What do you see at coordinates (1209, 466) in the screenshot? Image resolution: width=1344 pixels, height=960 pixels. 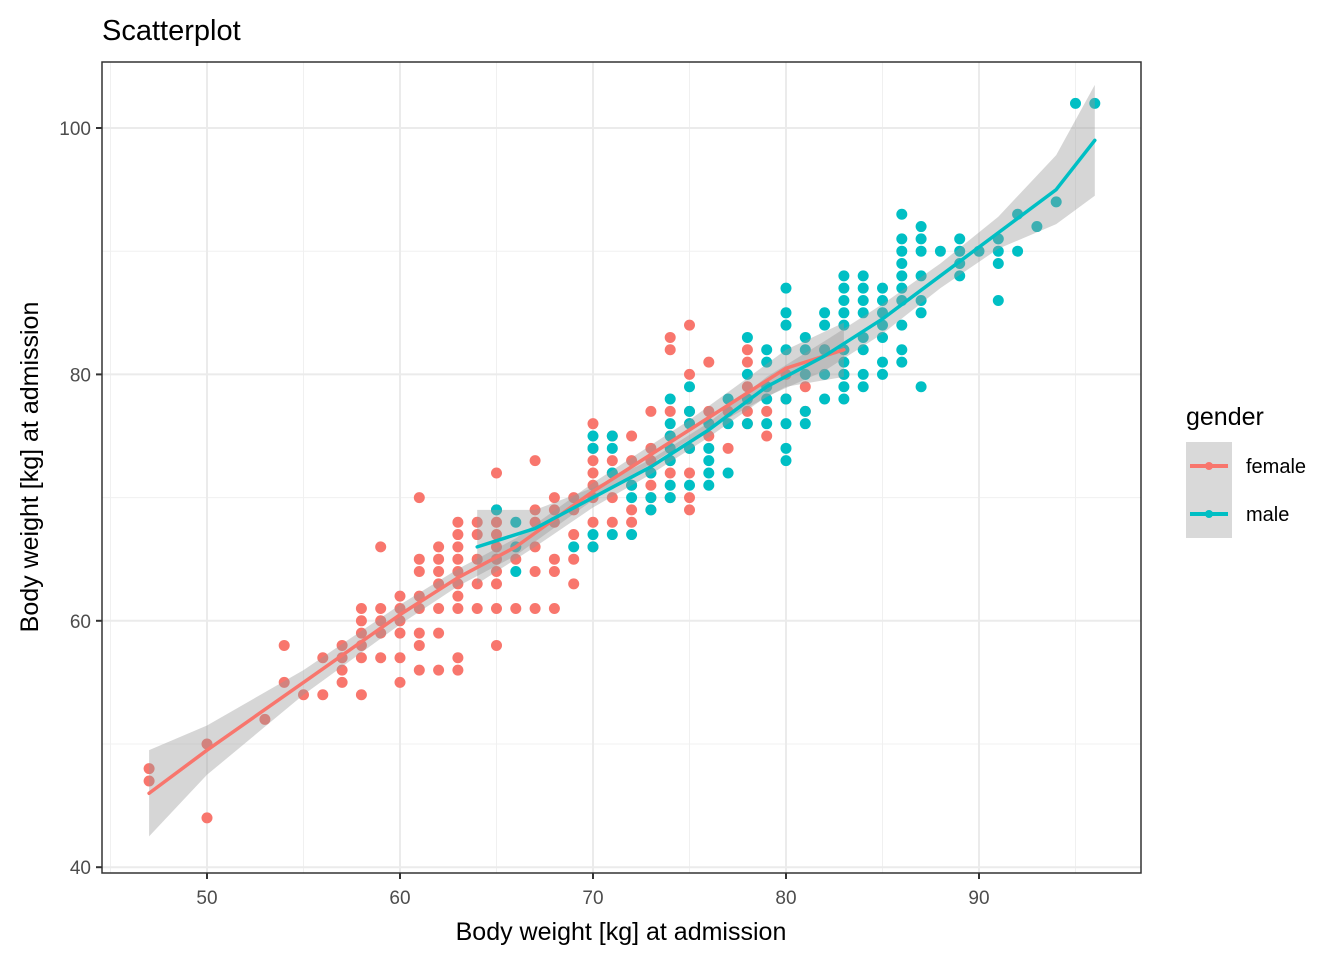 I see `legend-key-point` at bounding box center [1209, 466].